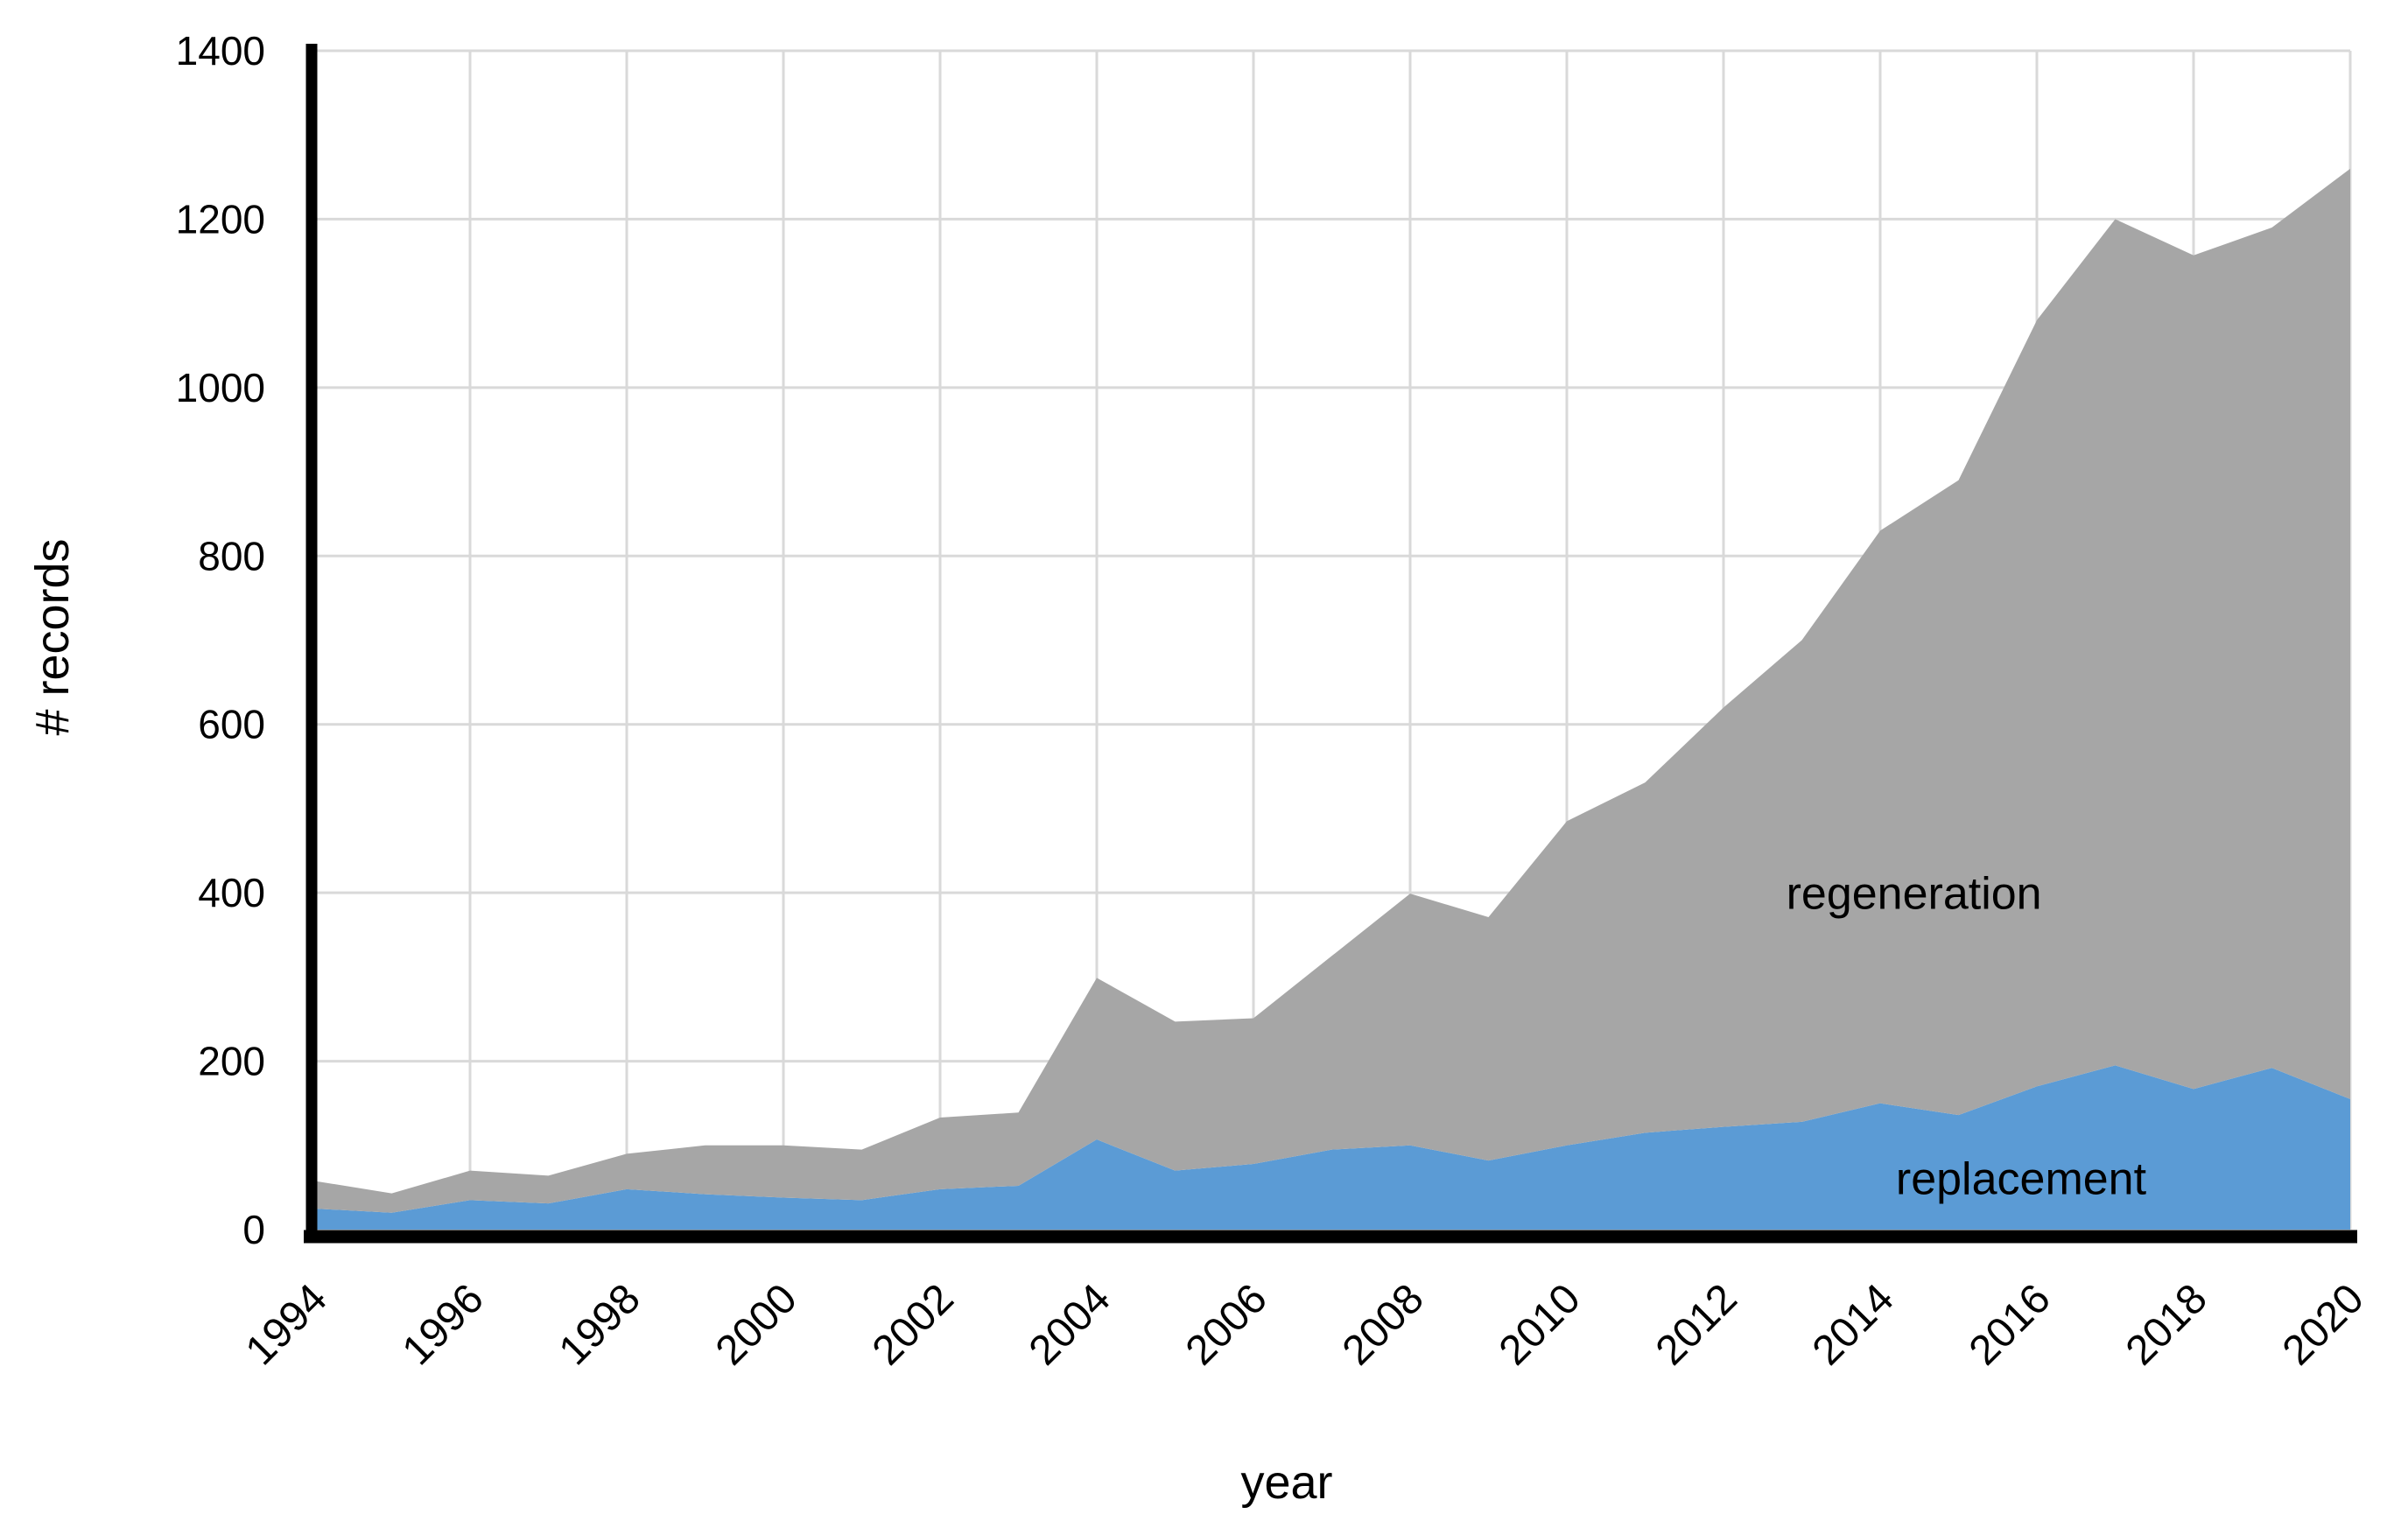 The height and width of the screenshot is (1528, 2408). Describe the element at coordinates (2011, 1324) in the screenshot. I see `x-tick-label: 2016` at that location.